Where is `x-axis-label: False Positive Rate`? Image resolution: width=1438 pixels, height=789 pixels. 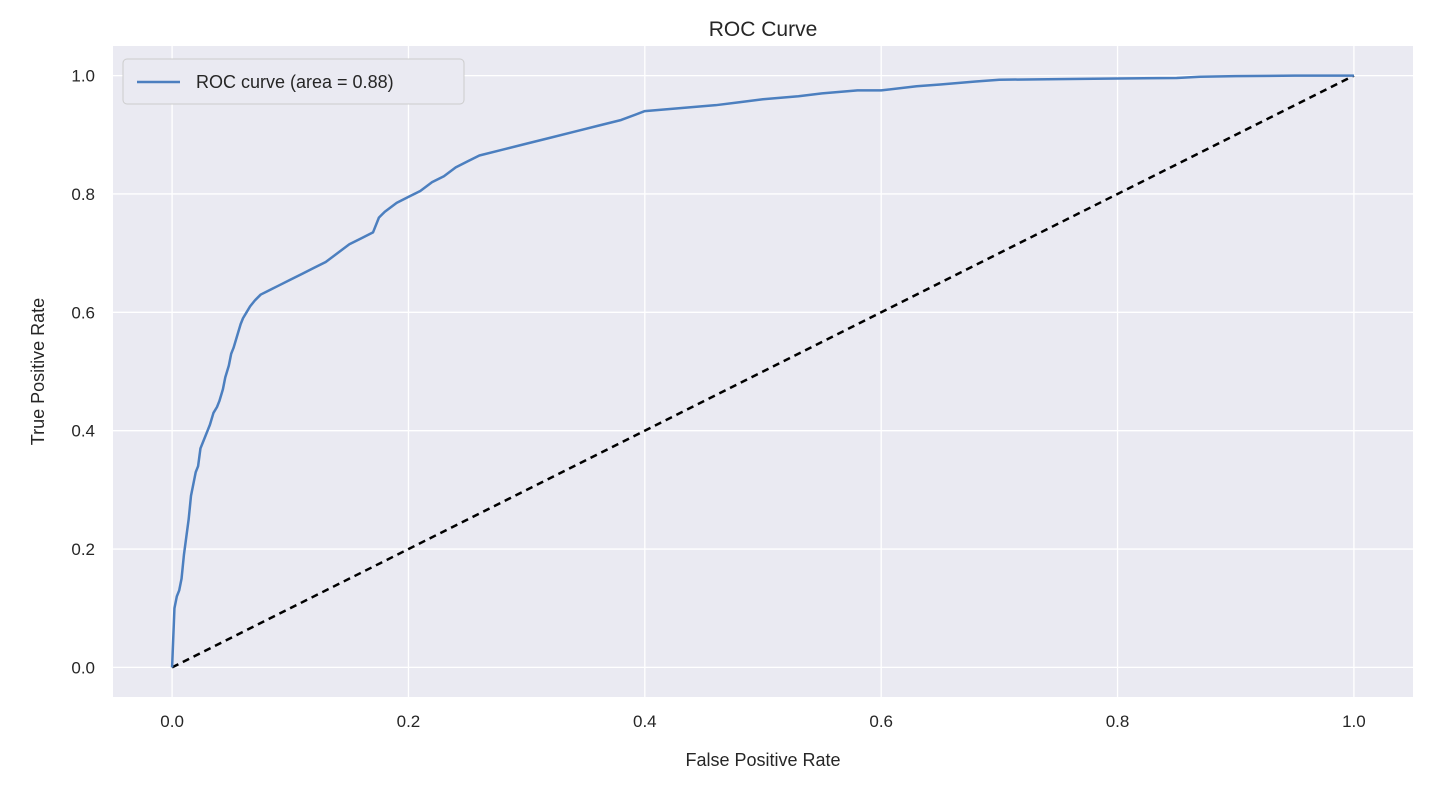
x-axis-label: False Positive Rate is located at coordinates (762, 760).